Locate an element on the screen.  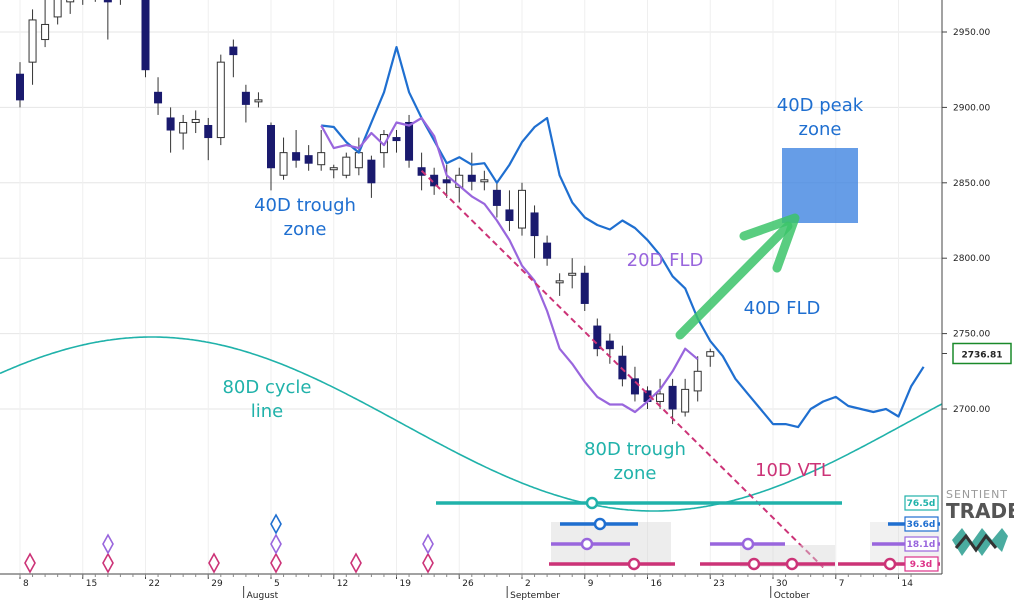
month-label: September is located at coordinates (535, 595).